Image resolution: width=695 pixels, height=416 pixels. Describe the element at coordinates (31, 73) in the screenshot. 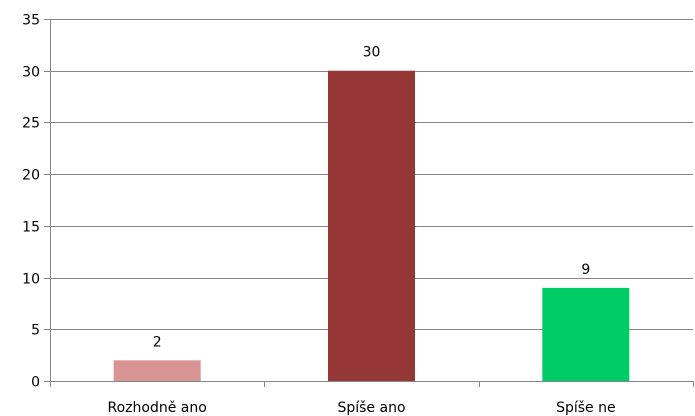

I see `y-tick-label: 30` at that location.